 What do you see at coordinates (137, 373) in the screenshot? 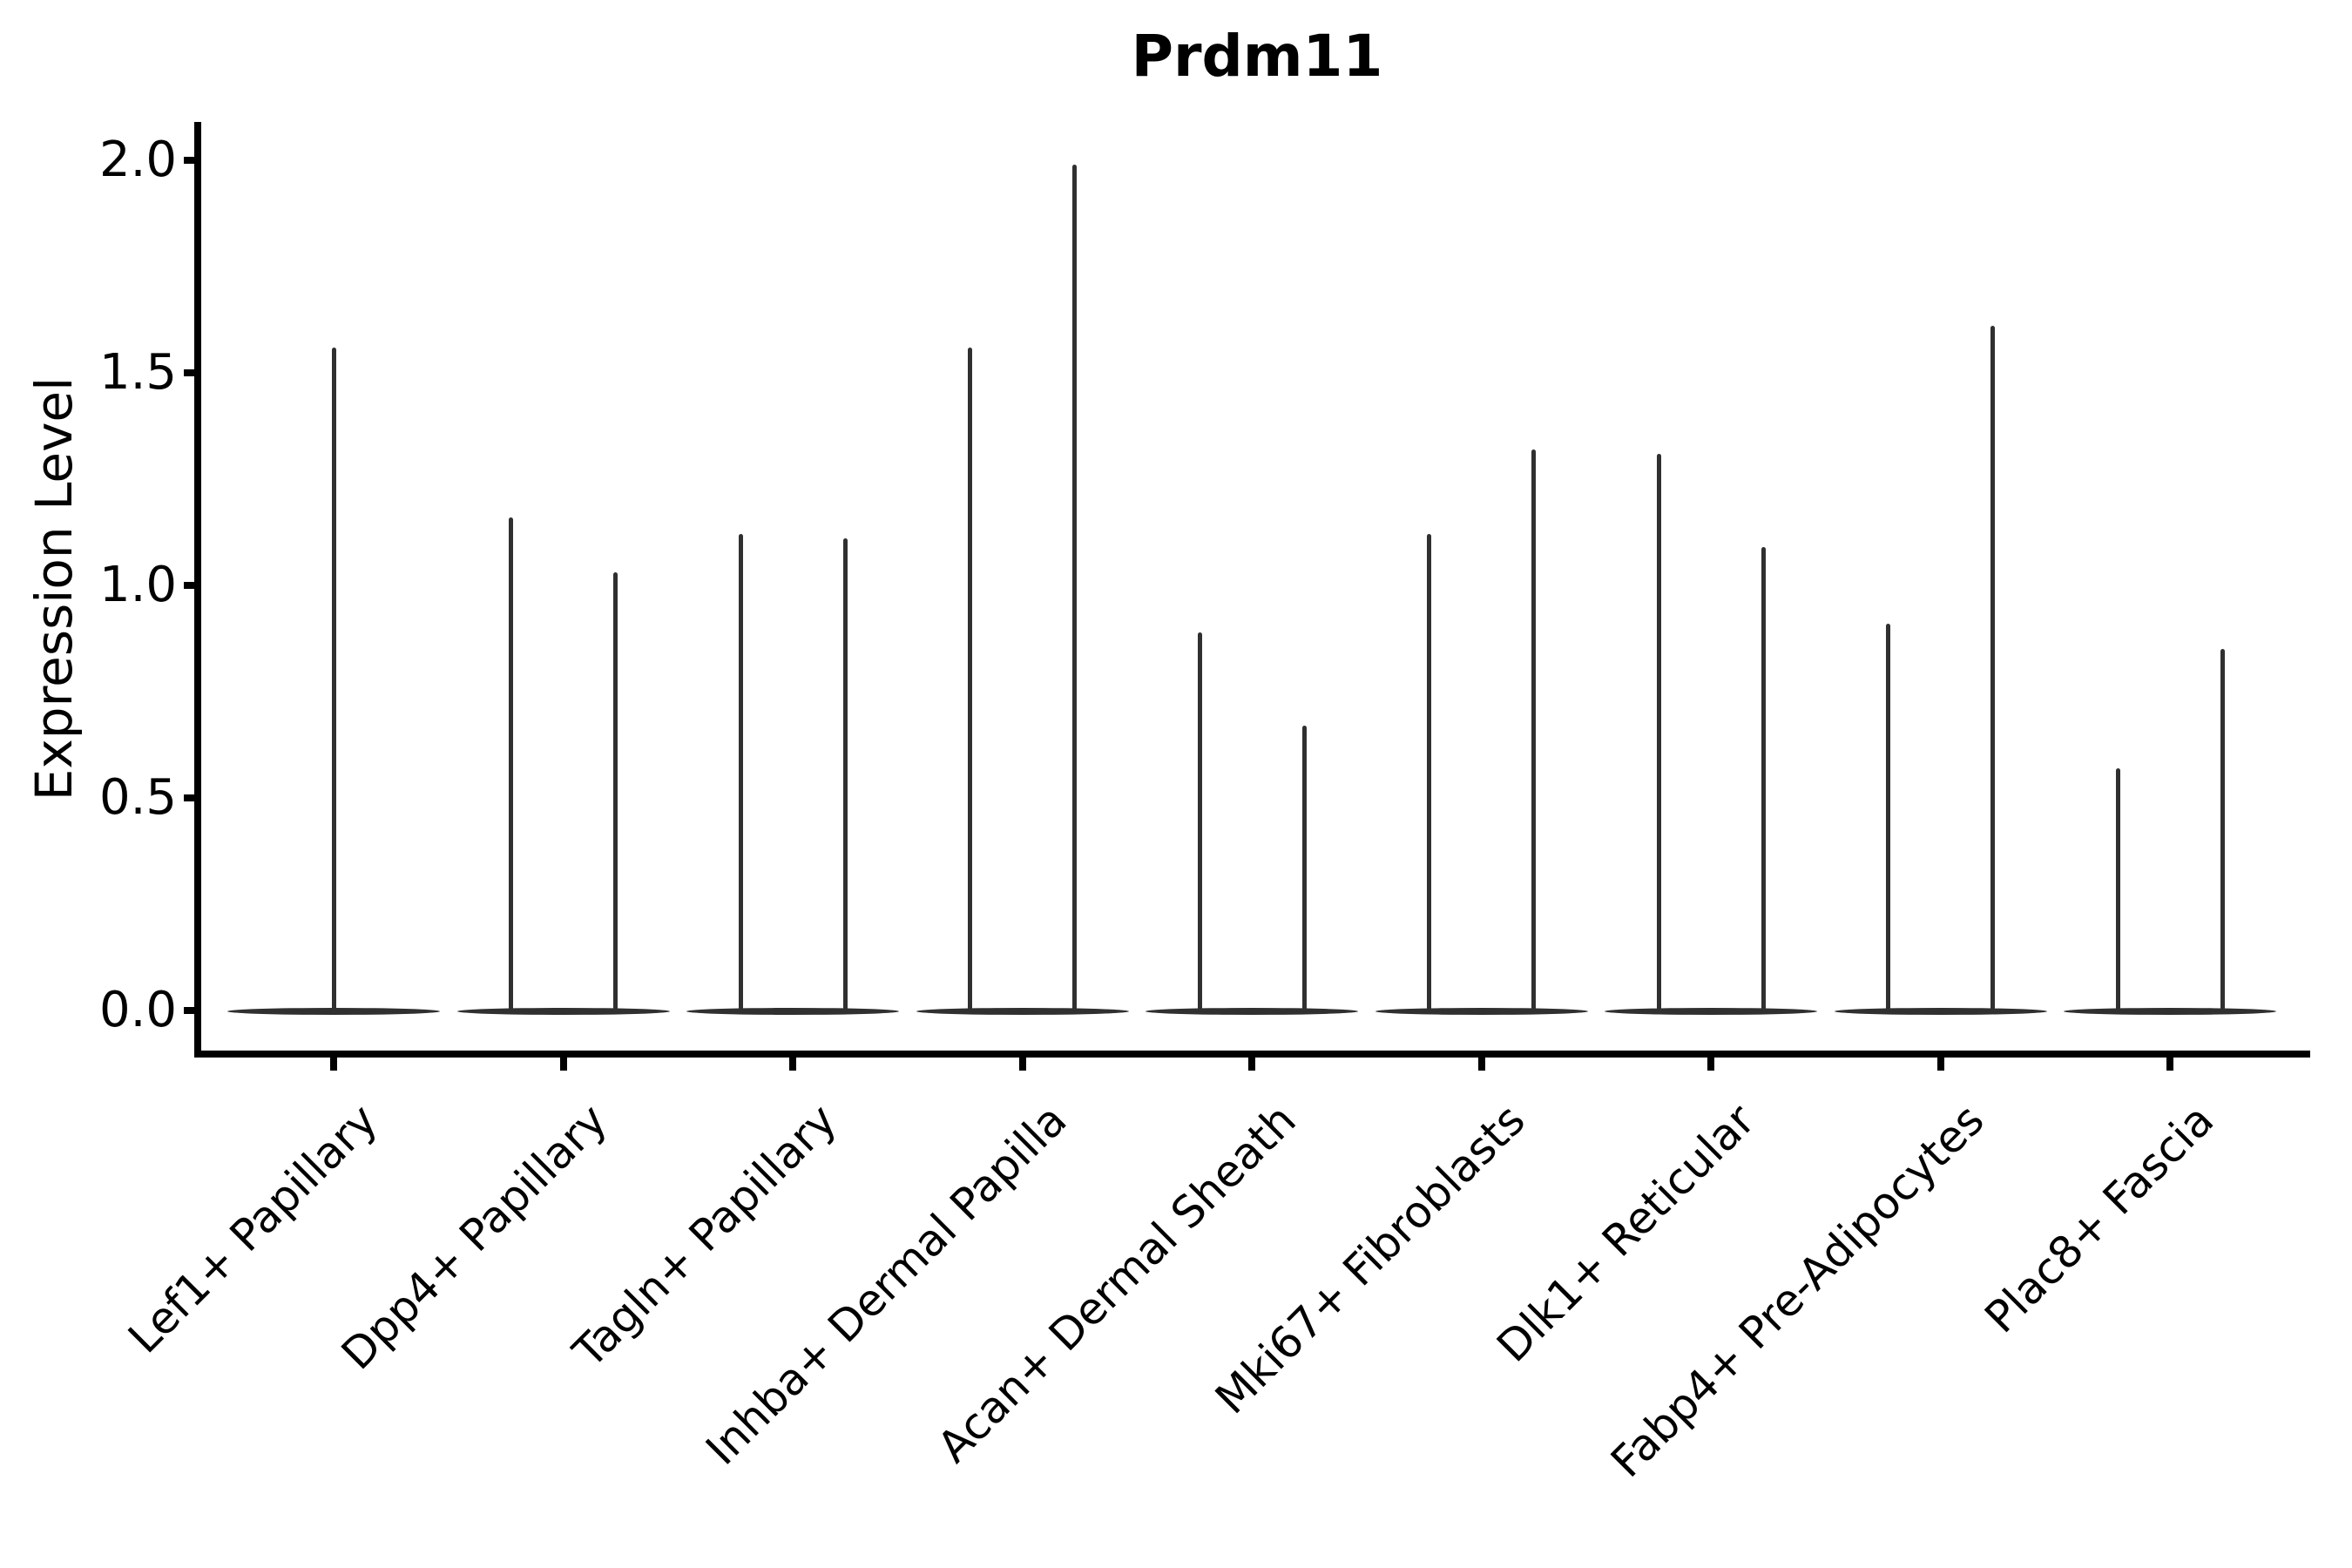
I see `y-tick-label: 1.5` at bounding box center [137, 373].